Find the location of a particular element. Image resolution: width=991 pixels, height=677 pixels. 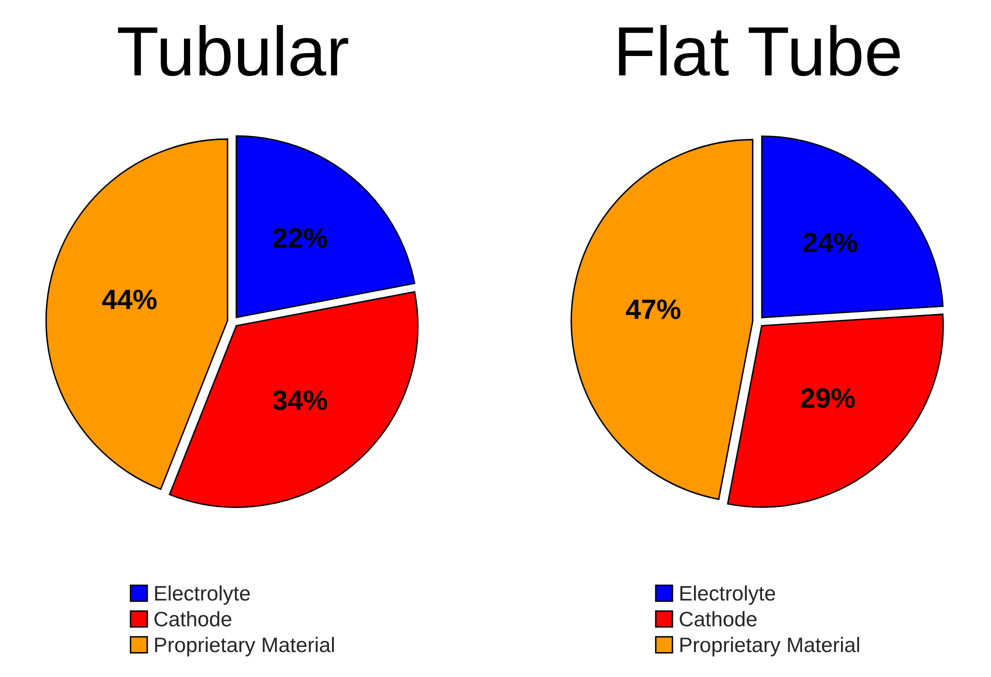

data-label: 29% is located at coordinates (827, 398).